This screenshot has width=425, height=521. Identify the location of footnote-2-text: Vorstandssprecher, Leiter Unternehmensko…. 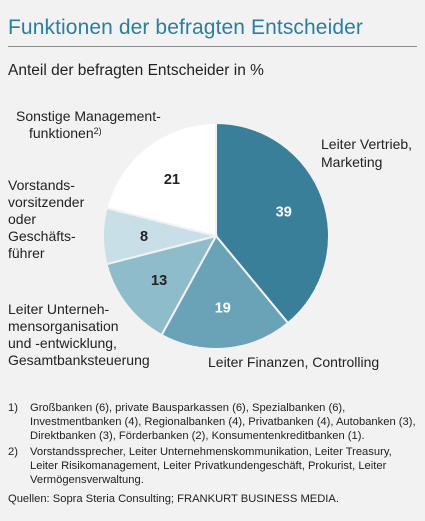
(211, 466).